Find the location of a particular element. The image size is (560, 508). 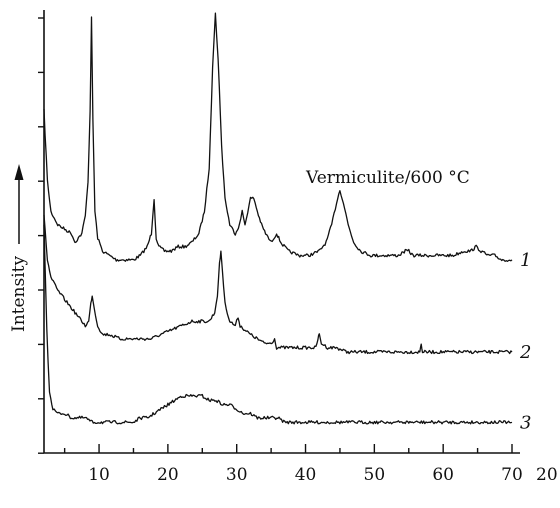

x-axis-tick-labels: 10 20 30 40 50 60 70 is located at coordinates (305, 475).